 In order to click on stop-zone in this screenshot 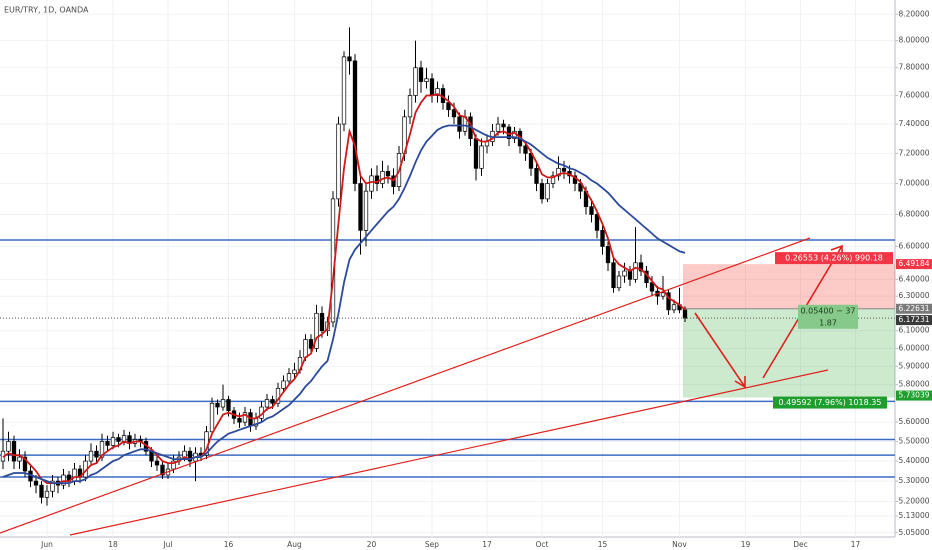, I will do `click(789, 286)`.